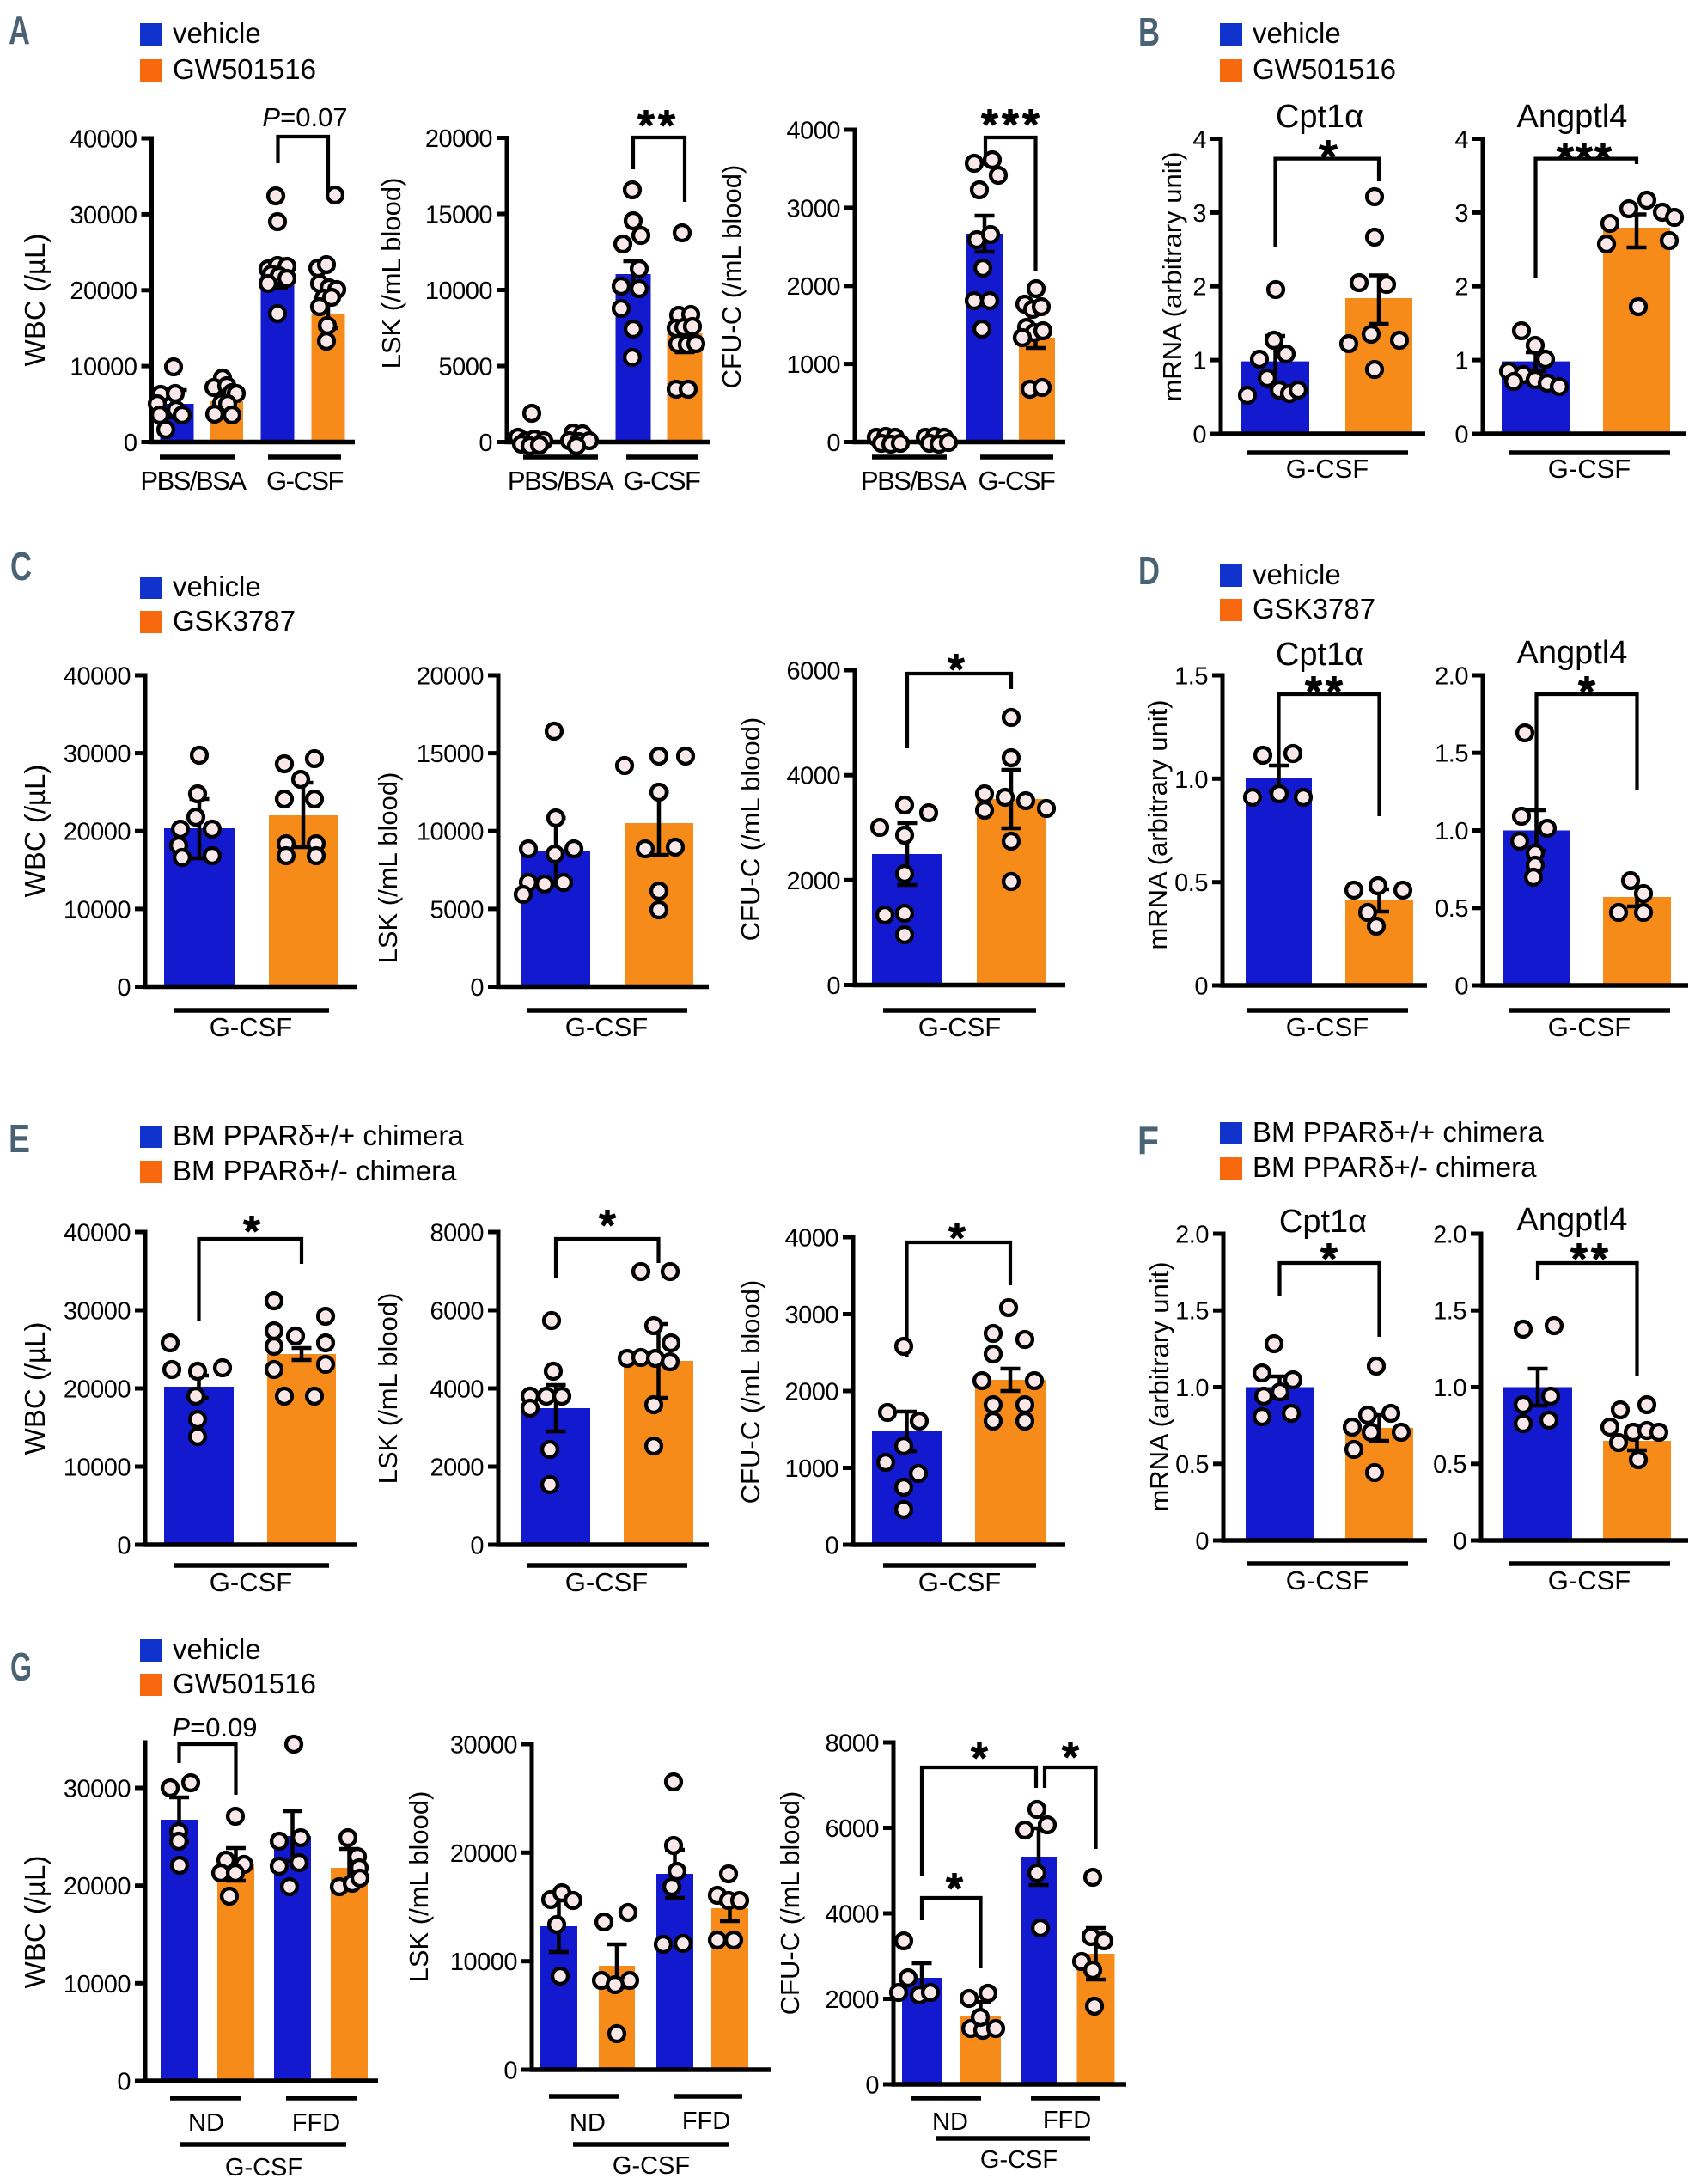 The width and height of the screenshot is (1701, 2184). What do you see at coordinates (1314, 609) in the screenshot?
I see `svg-text: GSK3787` at bounding box center [1314, 609].